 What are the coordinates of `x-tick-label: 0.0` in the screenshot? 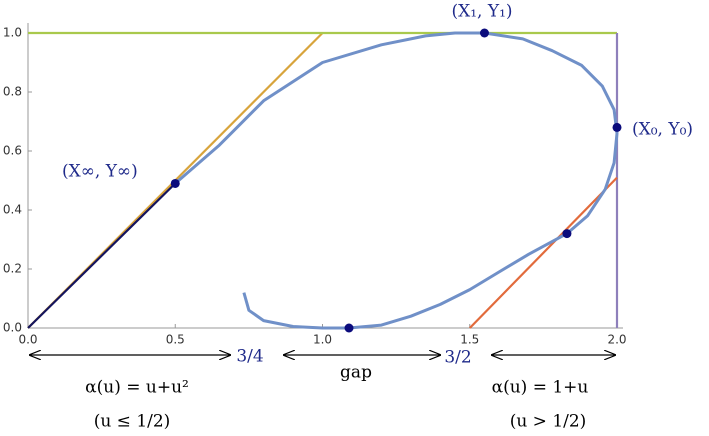 It's located at (27, 340).